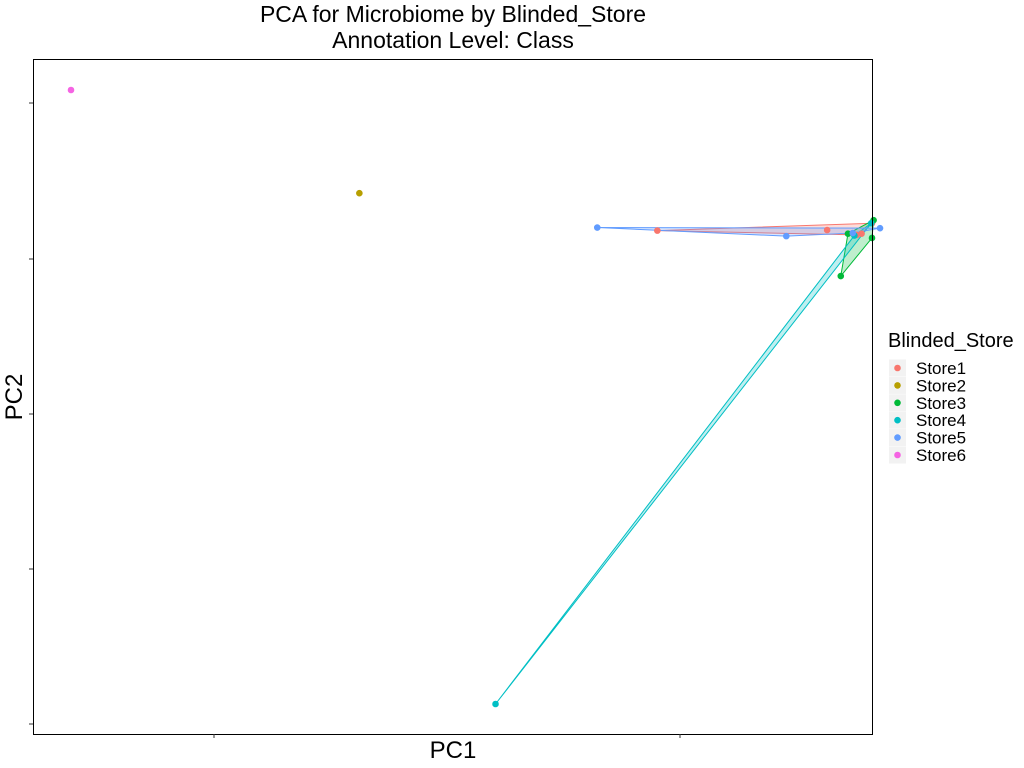 The image size is (1024, 768). Describe the element at coordinates (941, 403) in the screenshot. I see `legend-label-store3: Store3` at that location.